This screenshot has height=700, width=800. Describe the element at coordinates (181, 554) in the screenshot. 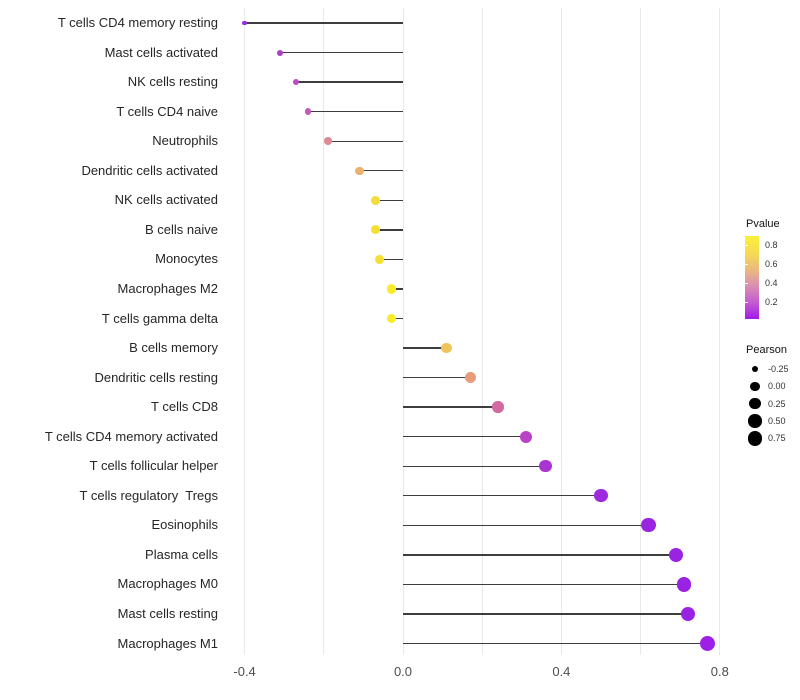

I see `y-axis-label: Plasma cells` at that location.